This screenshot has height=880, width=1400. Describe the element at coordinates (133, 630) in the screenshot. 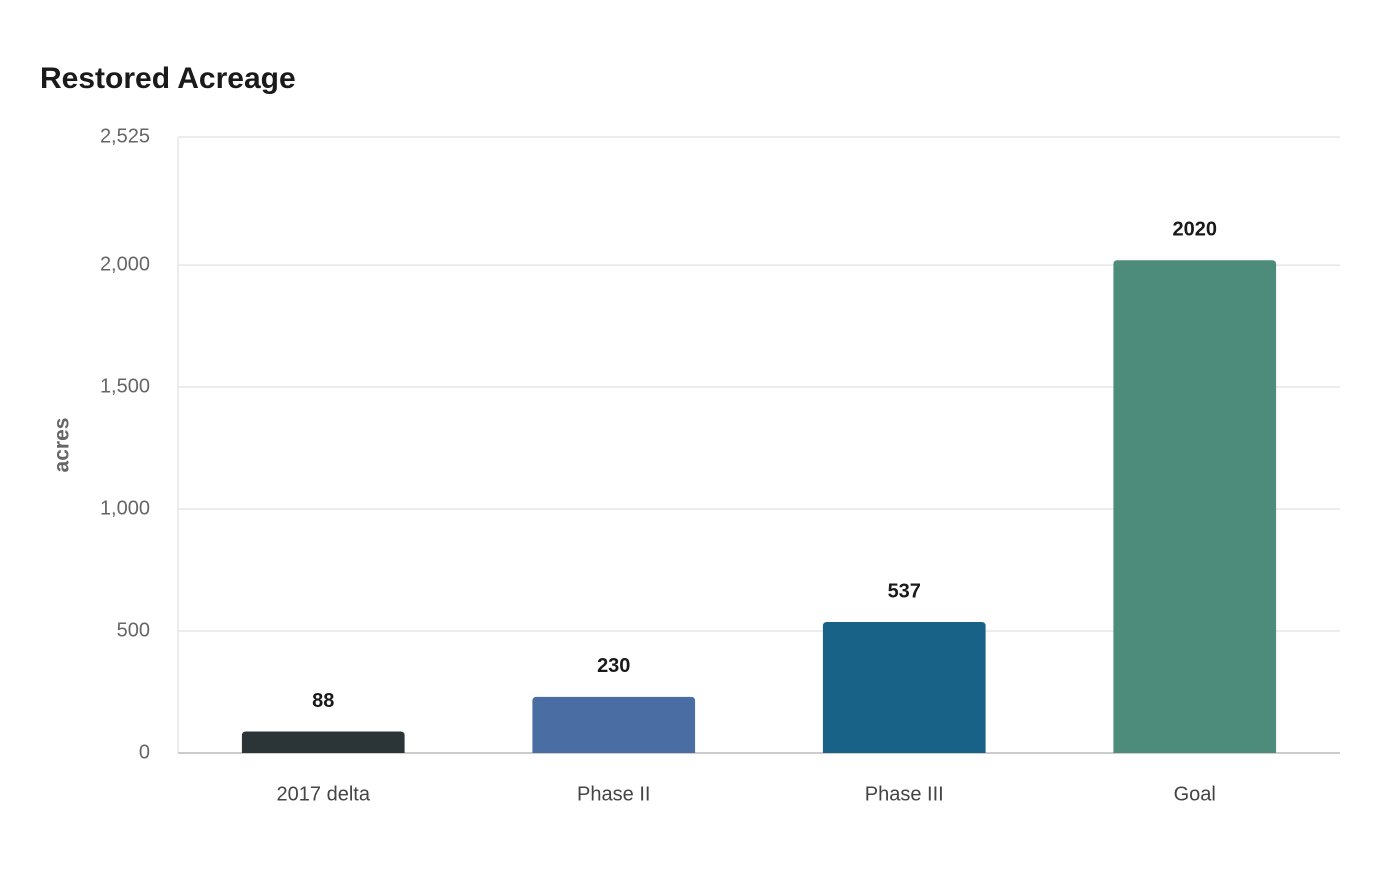

I see `y-tick-label: 500` at that location.